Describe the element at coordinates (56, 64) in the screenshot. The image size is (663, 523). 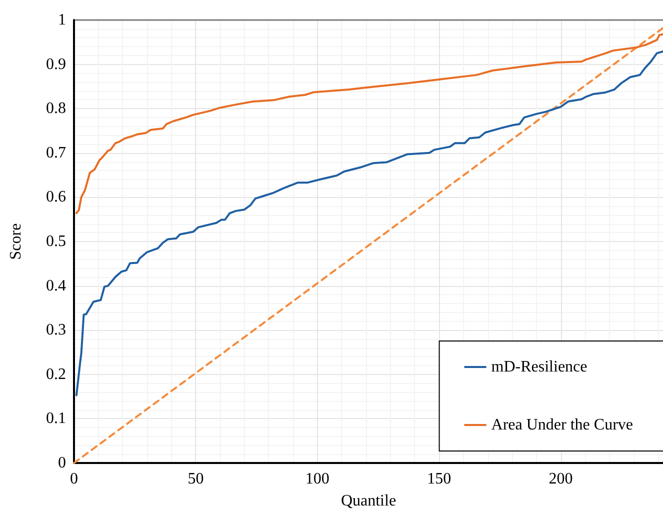
I see `y-tick-label: 0.9` at that location.